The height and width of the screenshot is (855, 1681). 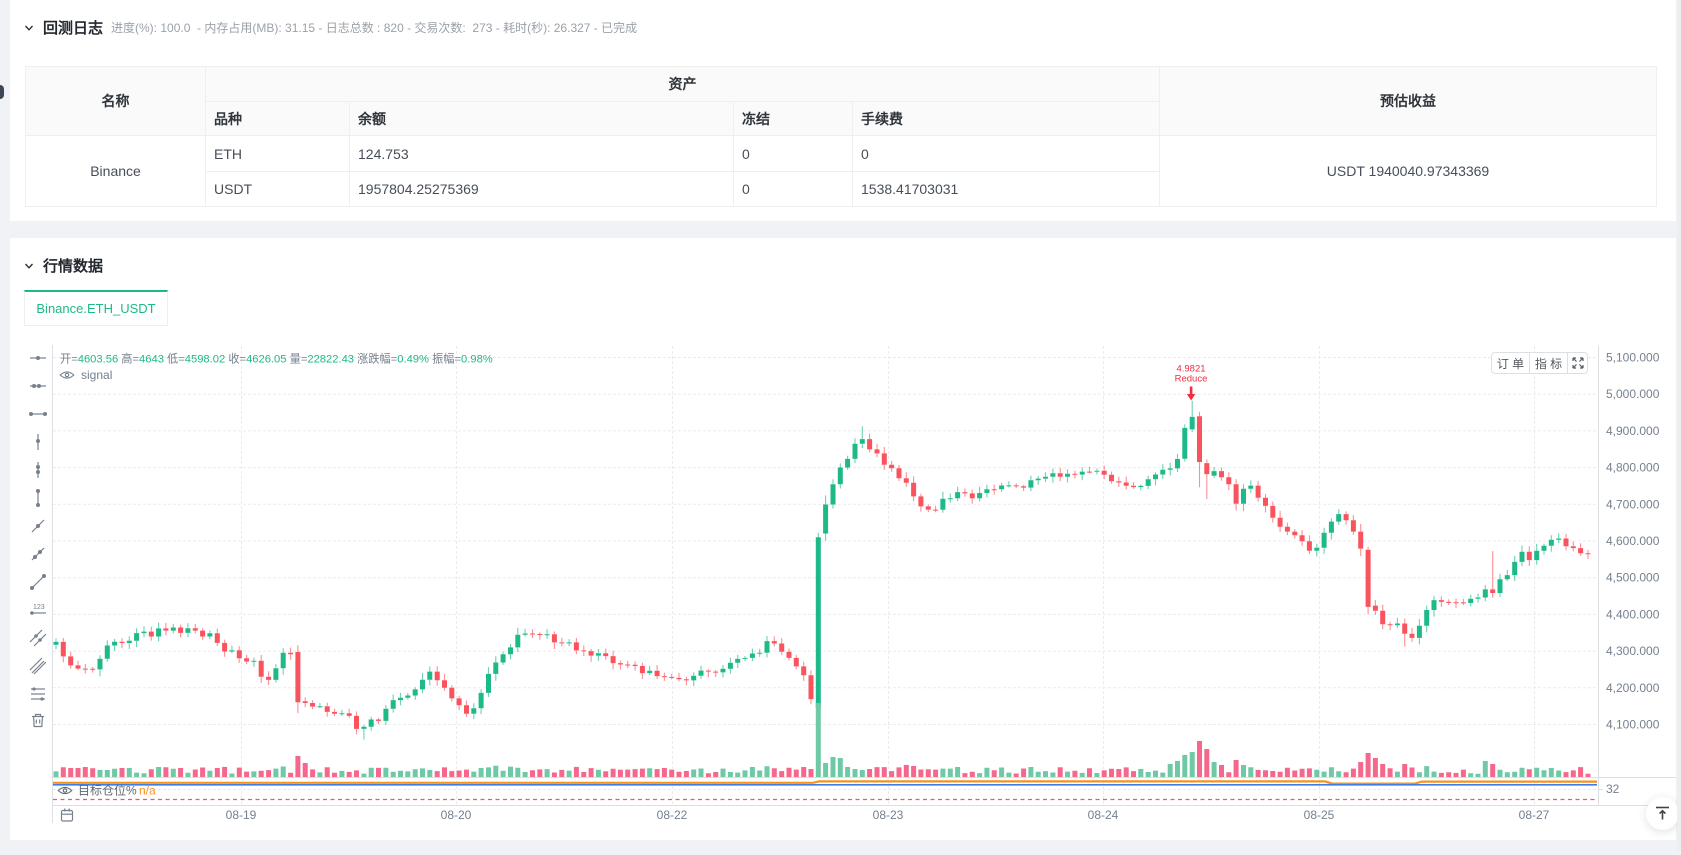 What do you see at coordinates (1633, 725) in the screenshot?
I see `svg-text: 4,100.000` at bounding box center [1633, 725].